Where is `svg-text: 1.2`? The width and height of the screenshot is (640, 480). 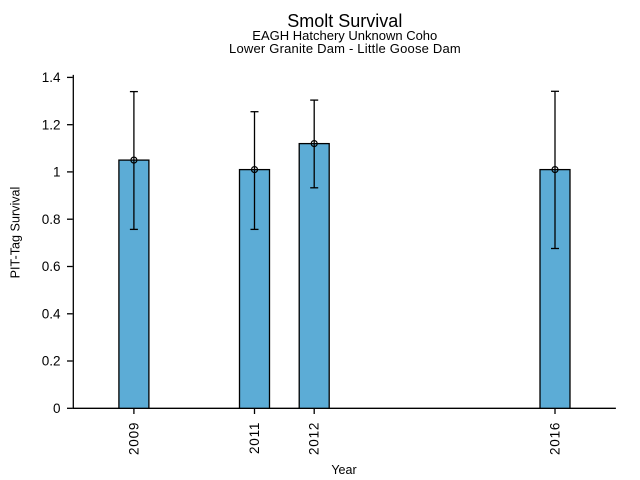 svg-text: 1.2 is located at coordinates (51, 124).